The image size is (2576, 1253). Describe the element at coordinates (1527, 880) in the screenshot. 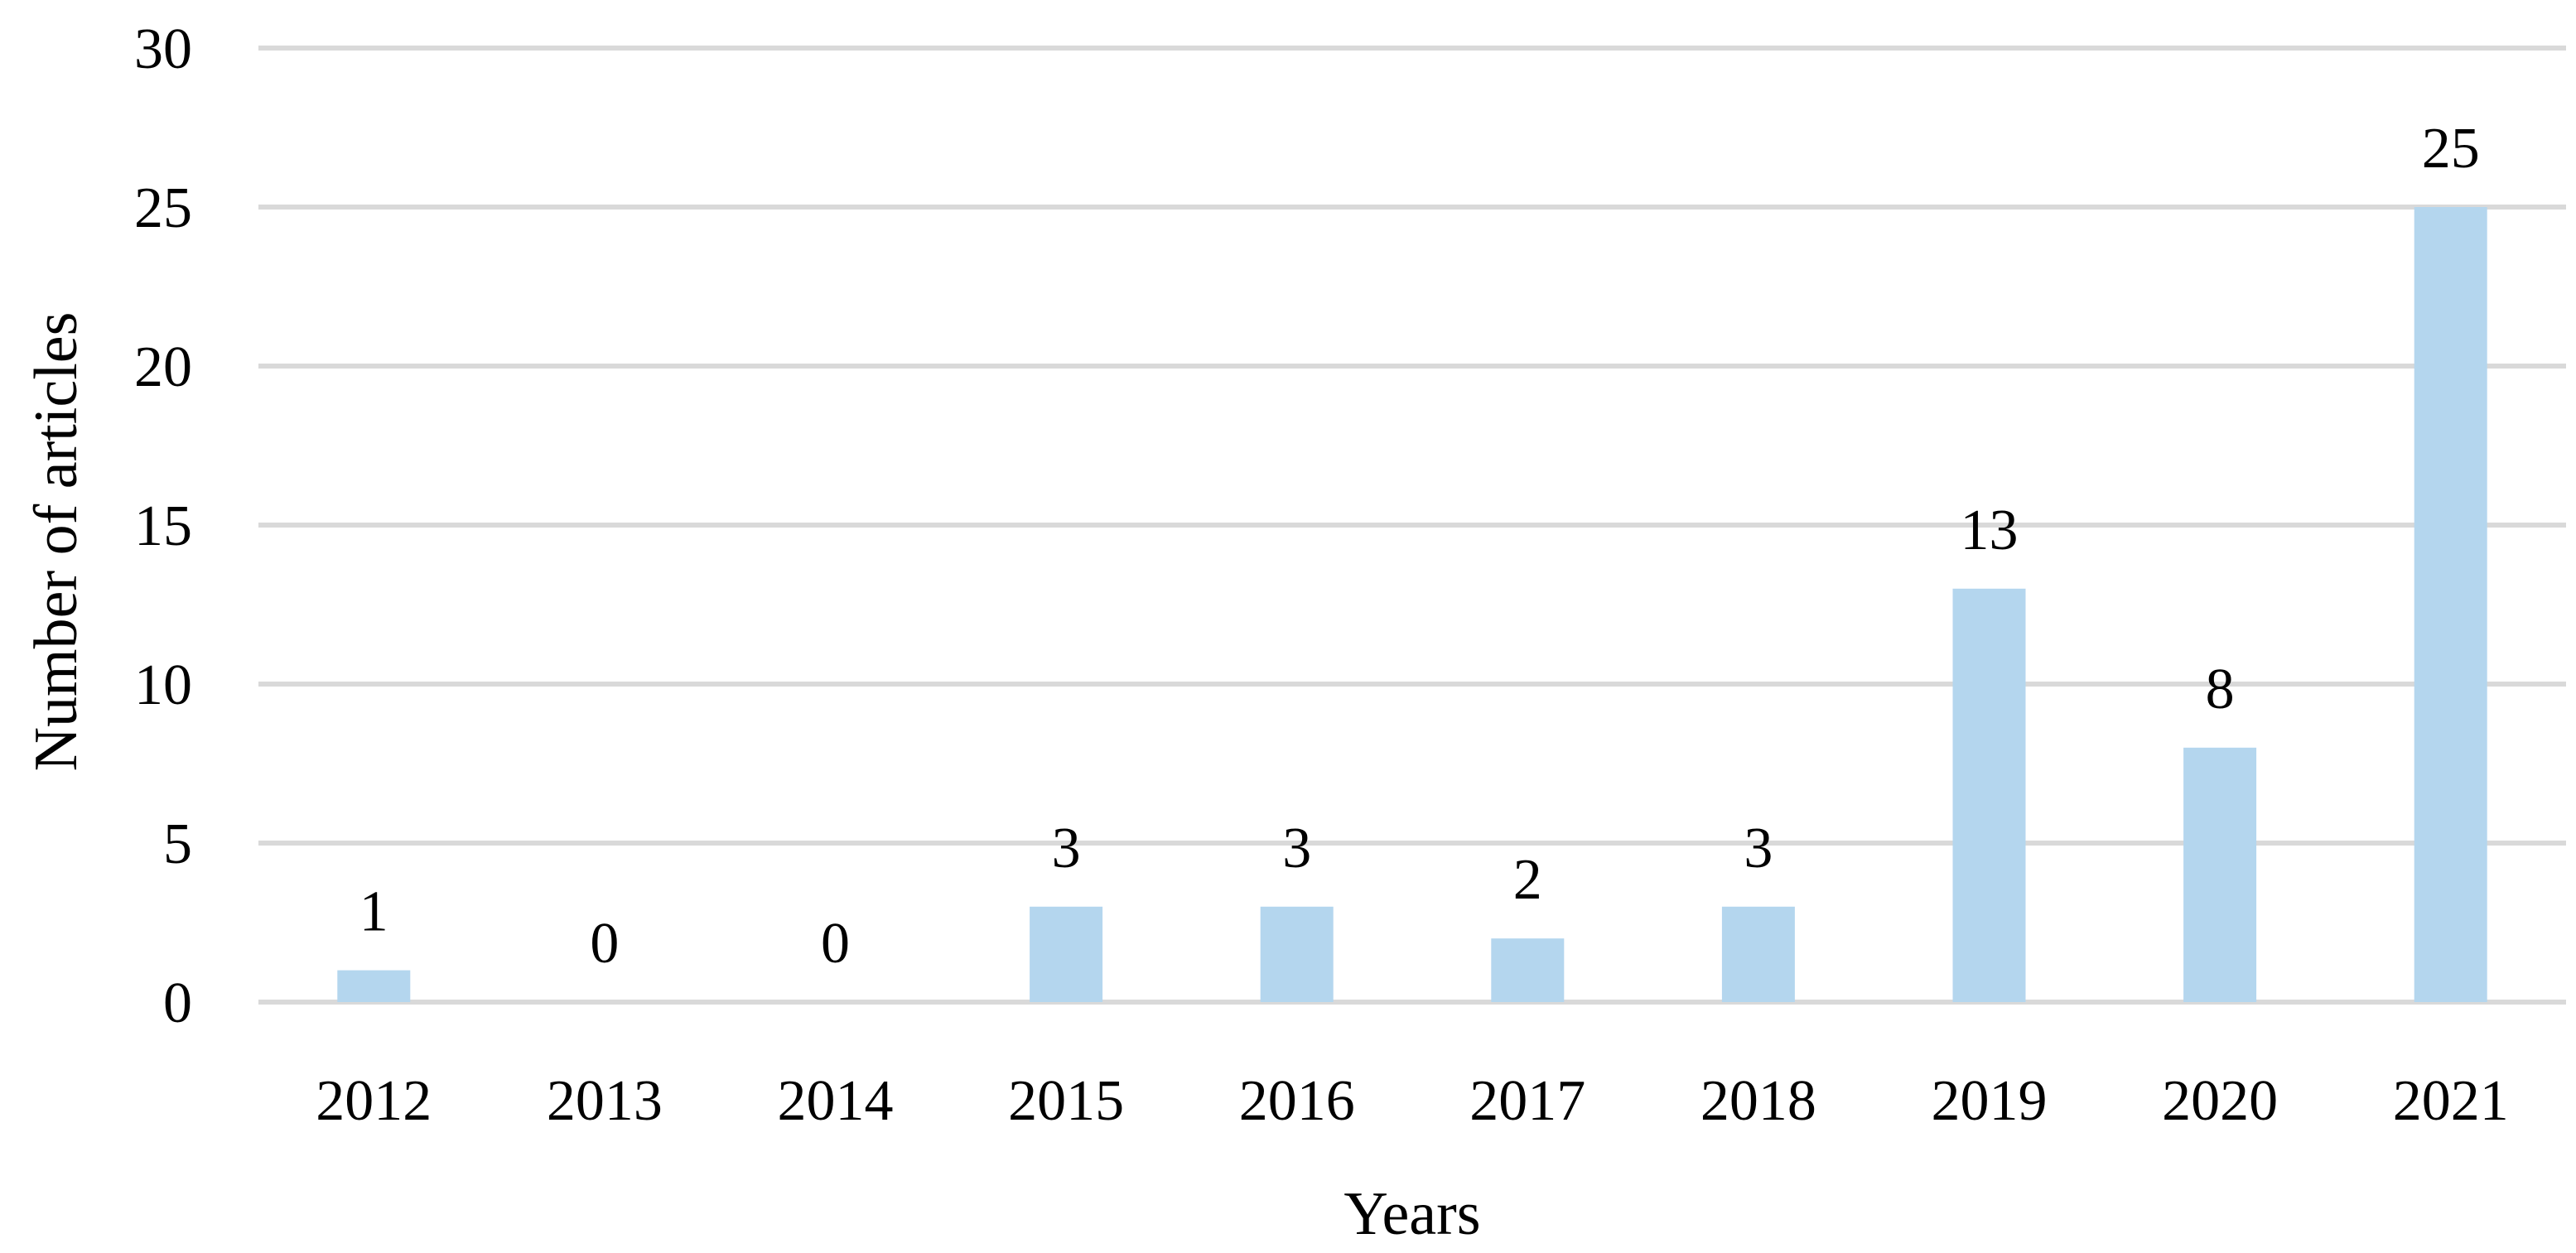

I see `data-label: 2` at that location.